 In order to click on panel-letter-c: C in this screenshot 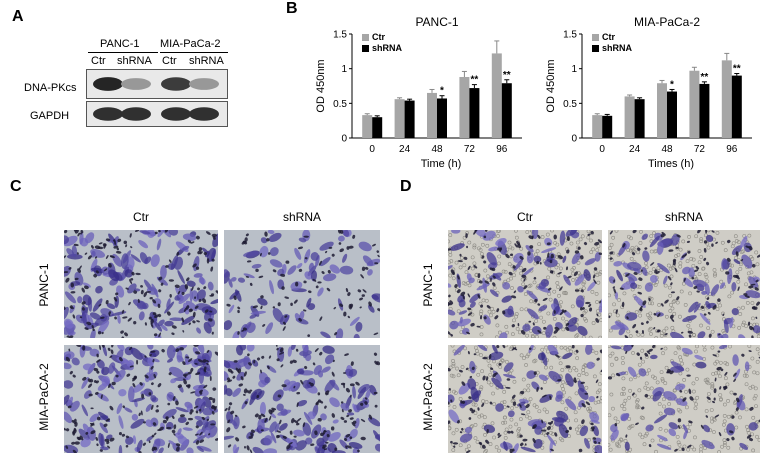, I will do `click(16, 186)`.